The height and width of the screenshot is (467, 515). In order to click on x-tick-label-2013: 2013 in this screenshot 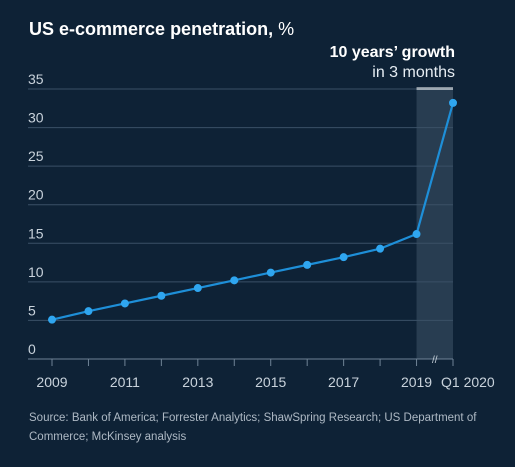, I will do `click(197, 382)`.